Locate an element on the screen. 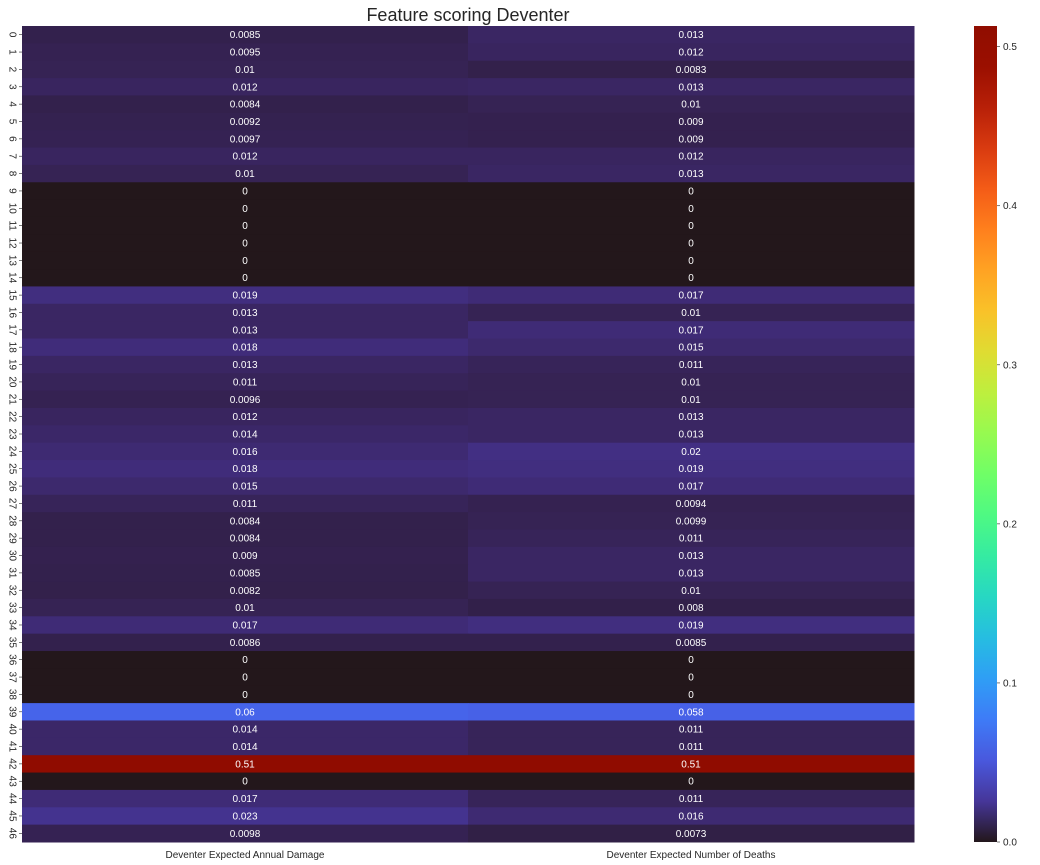 The image size is (1040, 865). row-tick-label: 41 is located at coordinates (11, 747).